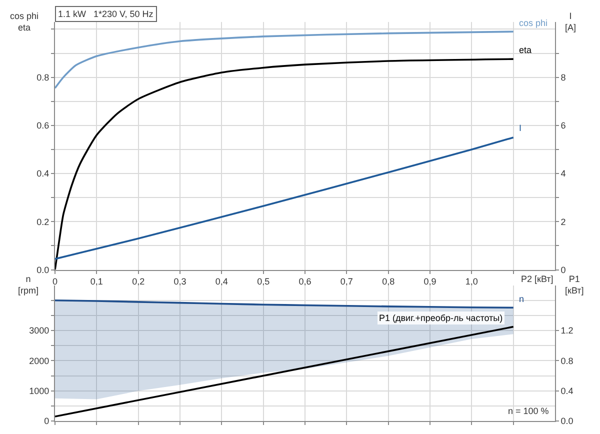  What do you see at coordinates (537, 279) in the screenshot?
I see `x-axis-title: P2 [кВт]` at bounding box center [537, 279].